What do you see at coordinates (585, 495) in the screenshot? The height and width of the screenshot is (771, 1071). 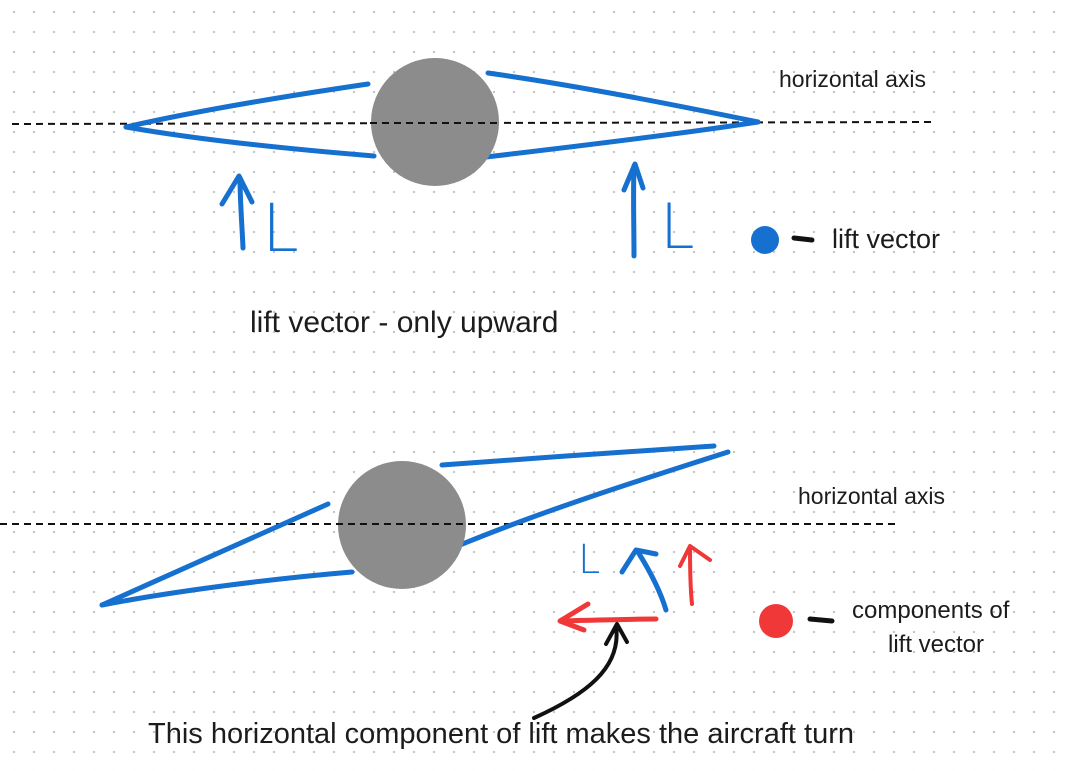 I see `bottom-right-wing` at bounding box center [585, 495].